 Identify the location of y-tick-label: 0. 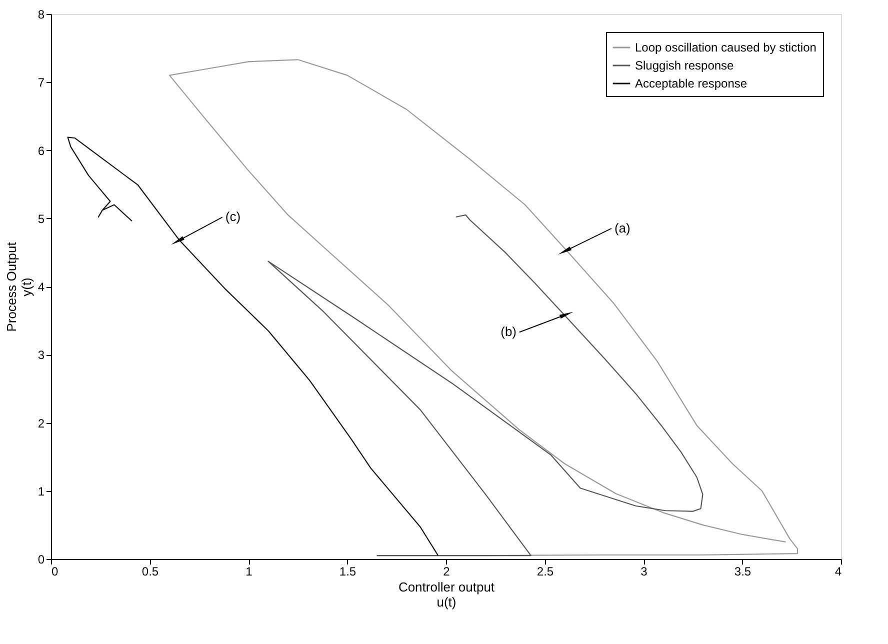
(41, 559).